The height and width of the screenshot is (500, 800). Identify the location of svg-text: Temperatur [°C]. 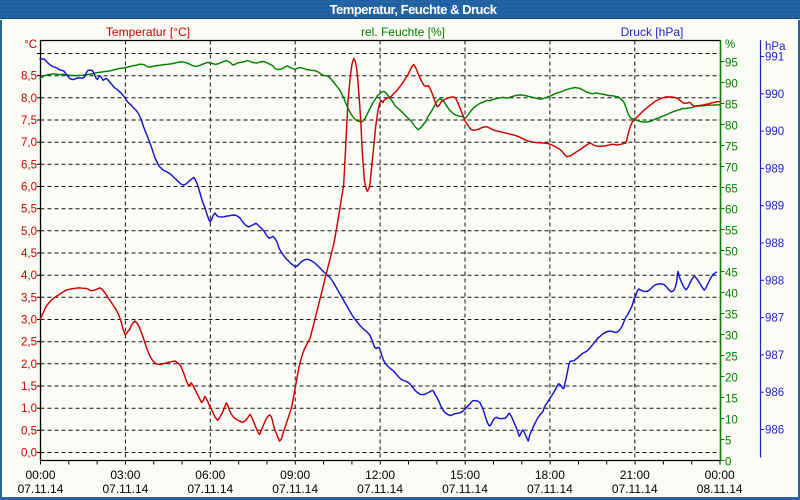
(148, 32).